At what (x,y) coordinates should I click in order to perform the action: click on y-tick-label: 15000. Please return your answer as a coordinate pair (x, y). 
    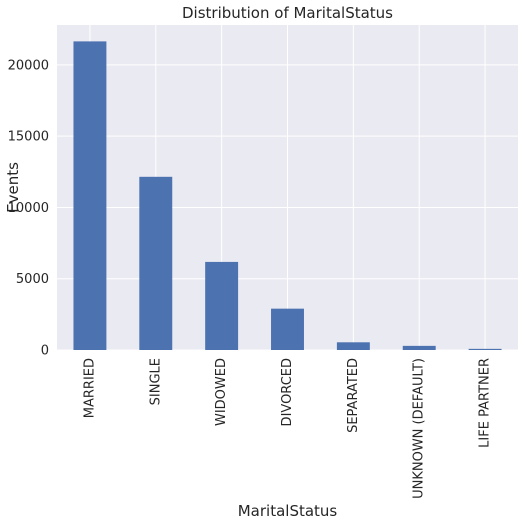
    Looking at the image, I should click on (28, 137).